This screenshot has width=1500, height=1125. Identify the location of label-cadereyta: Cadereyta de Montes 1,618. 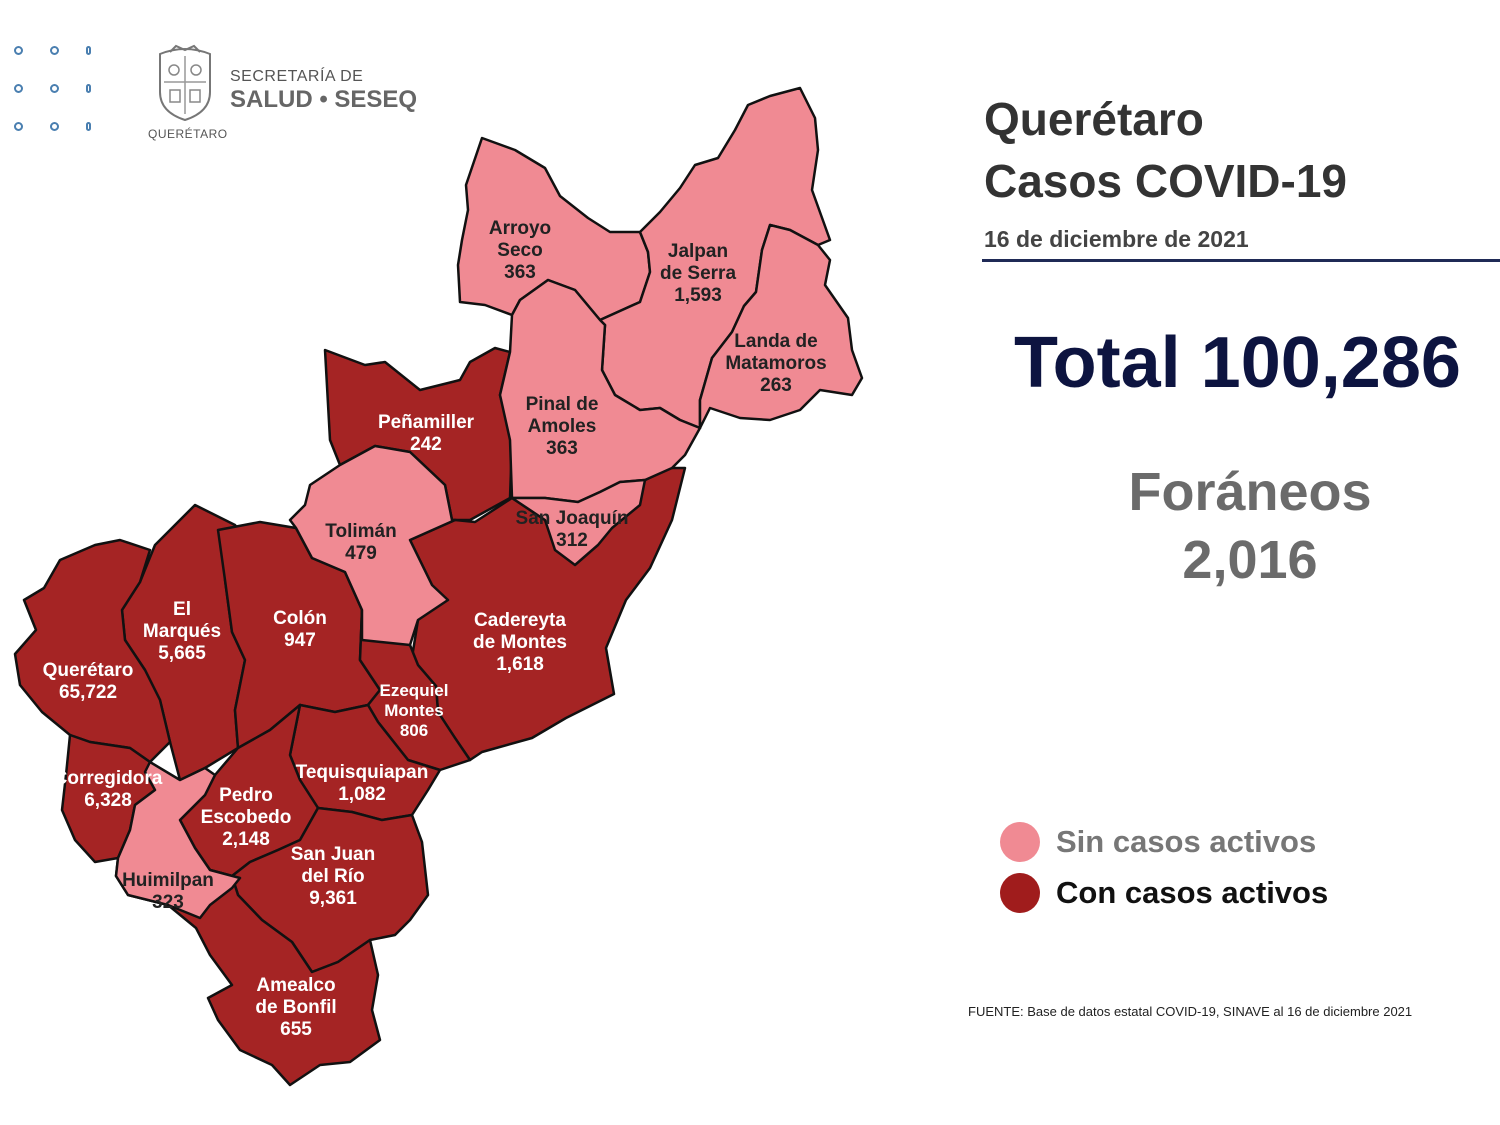
(520, 642).